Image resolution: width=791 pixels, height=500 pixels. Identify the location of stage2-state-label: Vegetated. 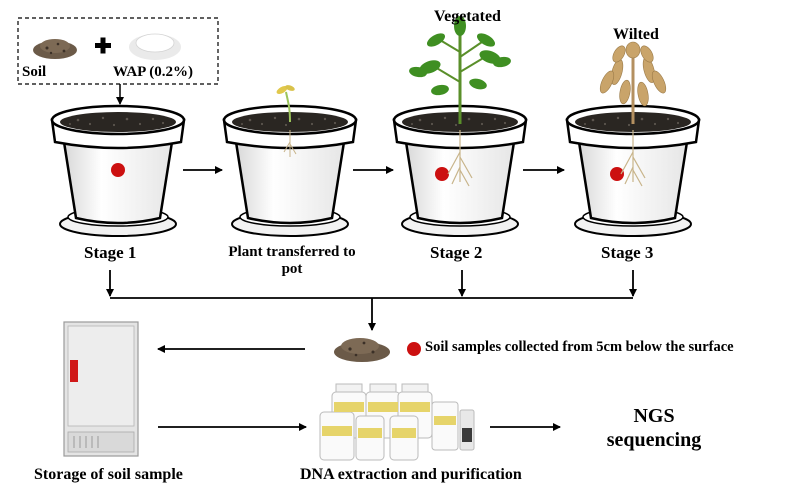
(467, 16).